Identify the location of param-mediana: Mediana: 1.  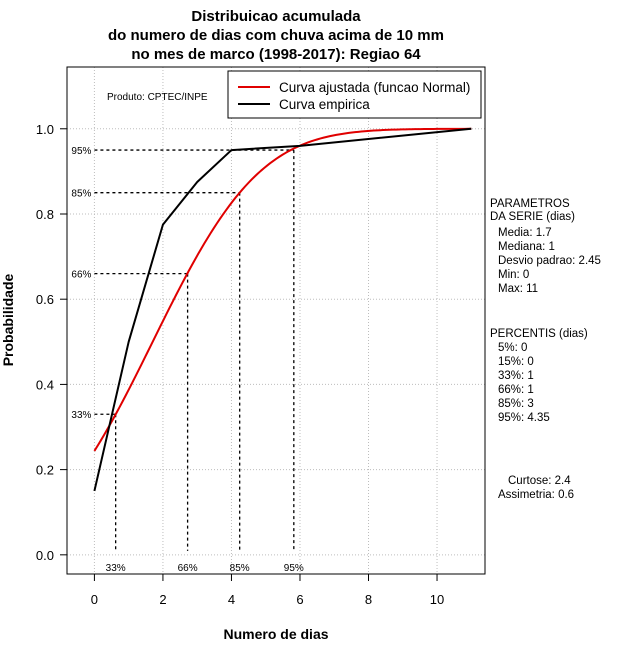
(526, 247).